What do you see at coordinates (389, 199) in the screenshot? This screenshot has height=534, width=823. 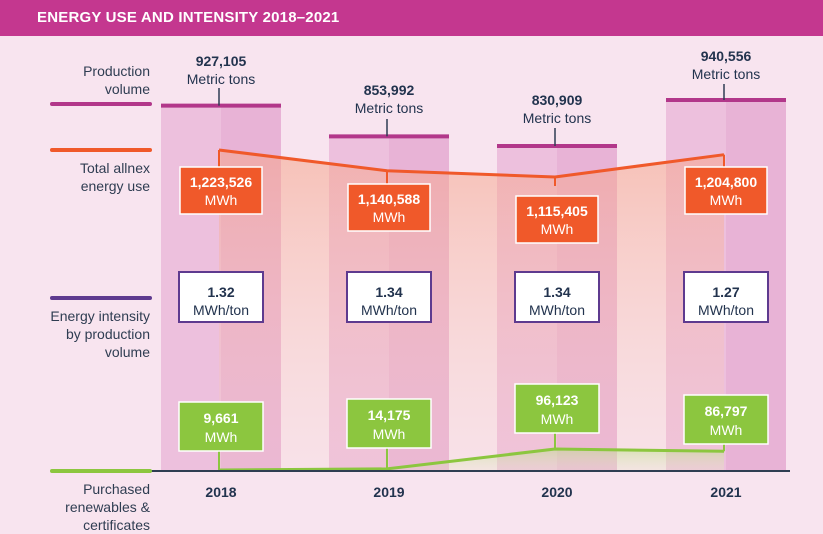 I see `energy-use-value: 1,140,588` at bounding box center [389, 199].